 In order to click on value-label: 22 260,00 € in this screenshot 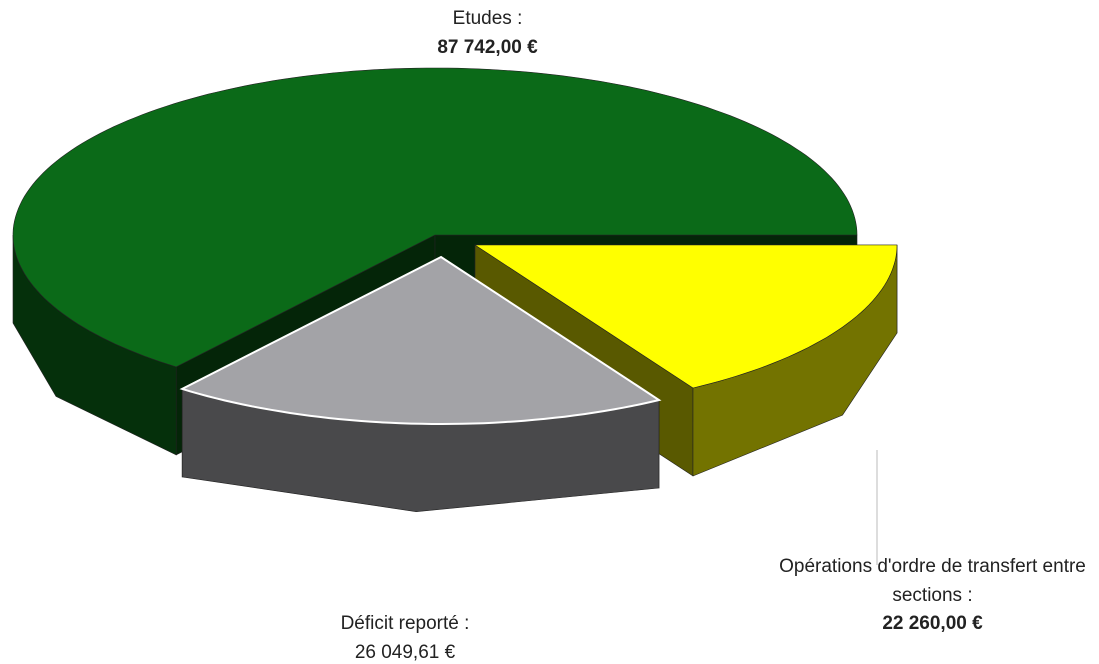, I will do `click(932, 623)`.